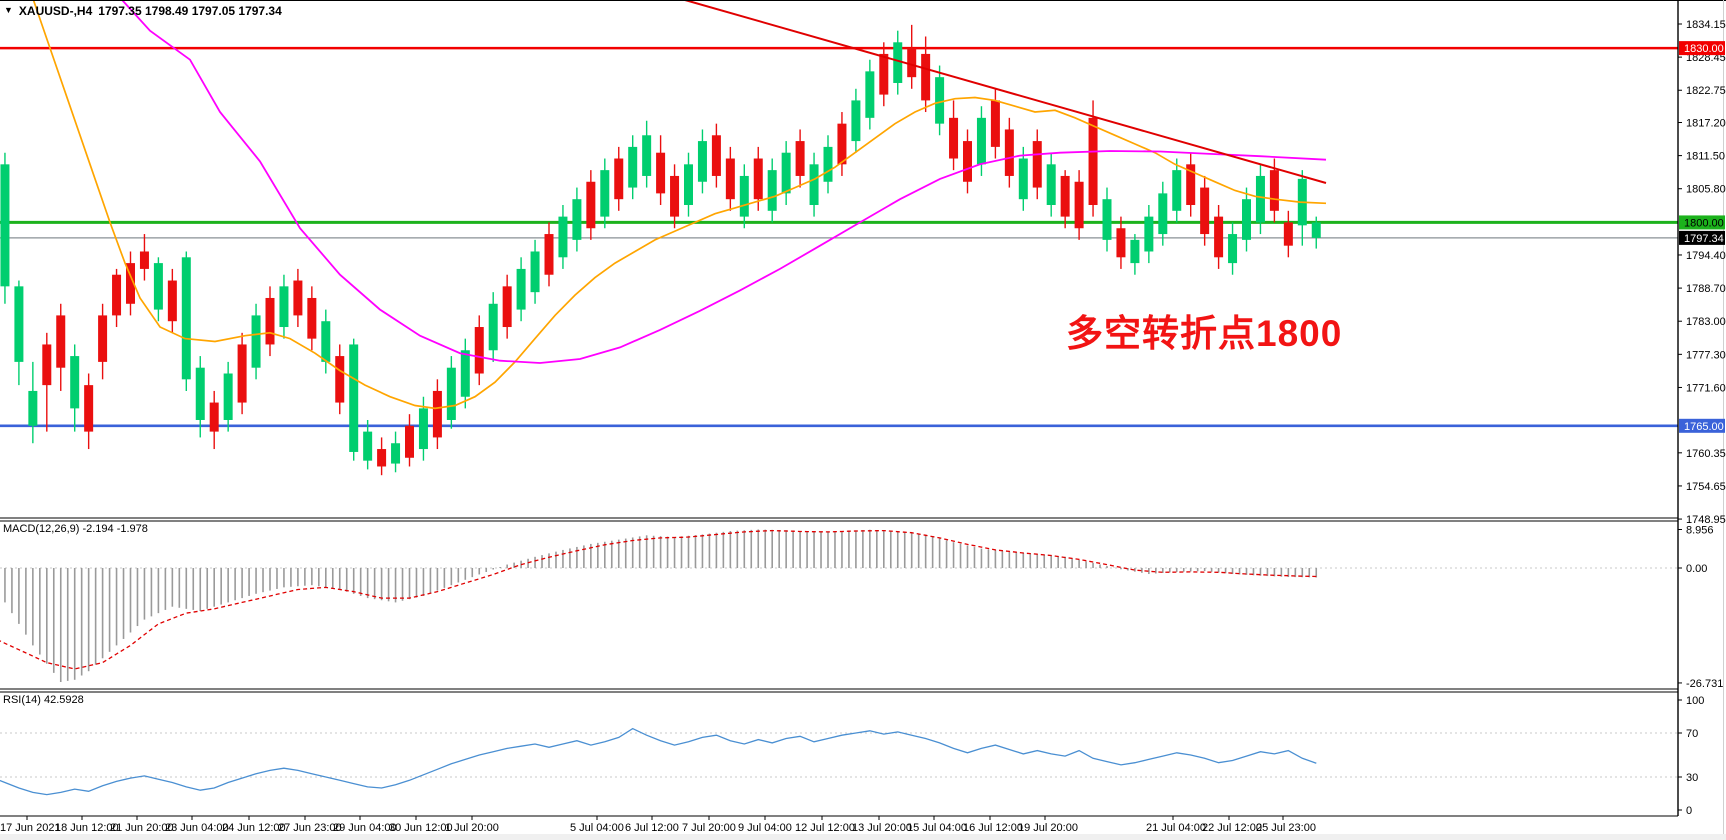  What do you see at coordinates (882, 828) in the screenshot?
I see `time-axis-label: 13 Jul 20:00` at bounding box center [882, 828].